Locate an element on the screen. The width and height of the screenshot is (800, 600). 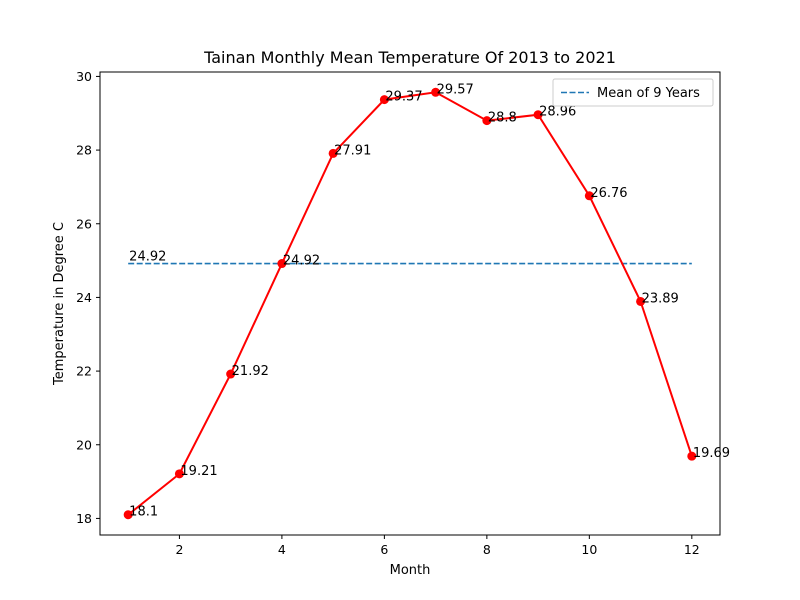
legend-box is located at coordinates (633, 92).